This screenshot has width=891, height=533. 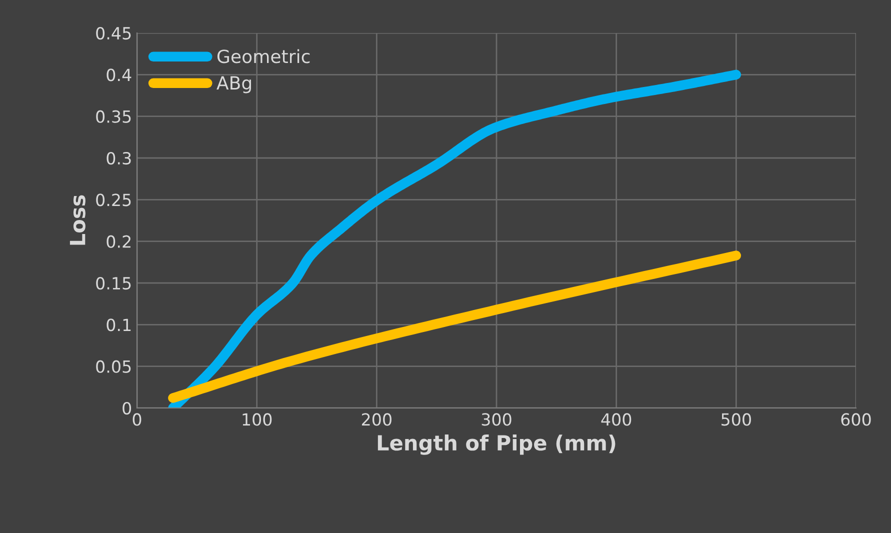 I want to click on y-tick-label: 0.35, so click(x=113, y=116).